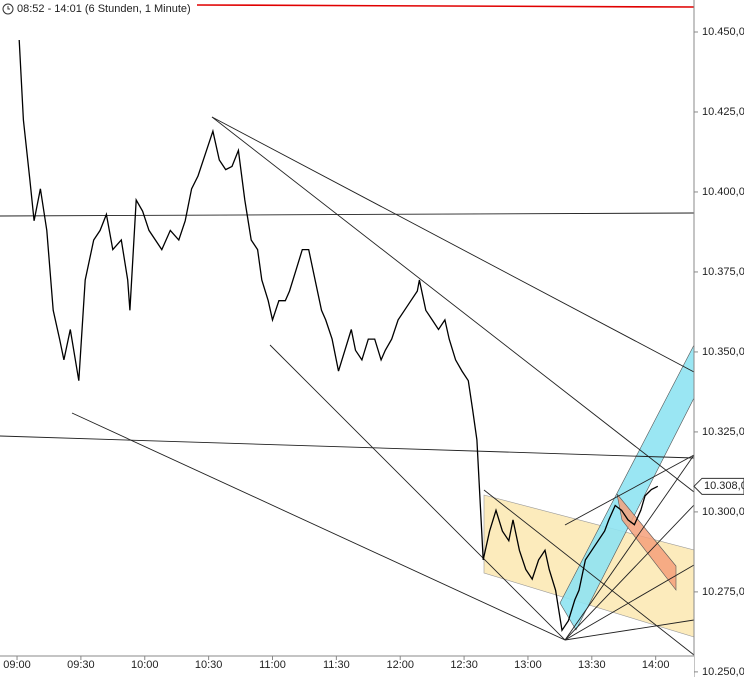  I want to click on x-tick-label: 11:30, so click(336, 665).